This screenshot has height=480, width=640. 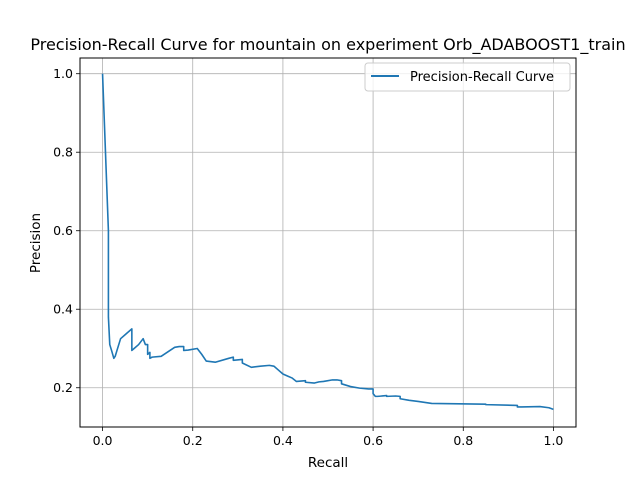 What do you see at coordinates (463, 440) in the screenshot?
I see `x-tick-label: 0.8` at bounding box center [463, 440].